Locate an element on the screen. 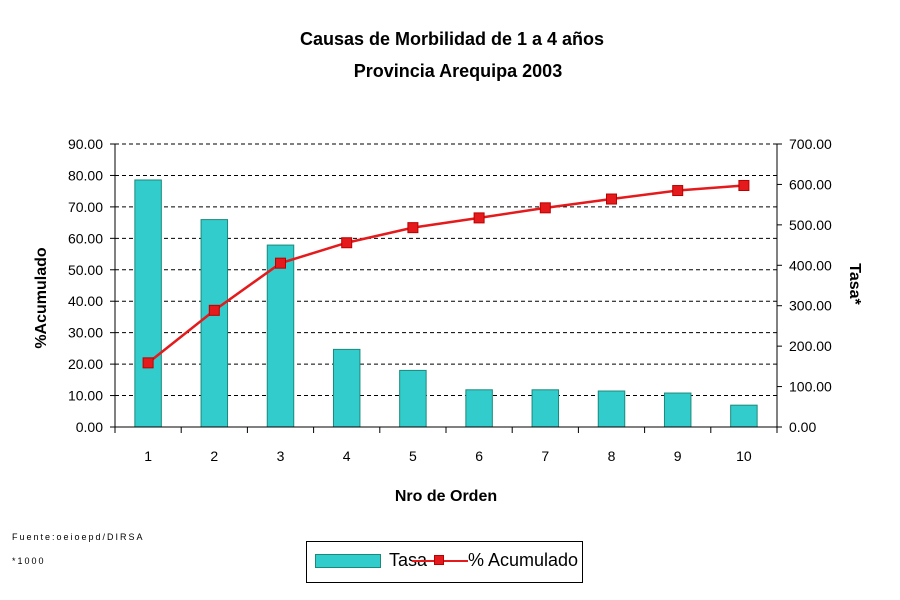 This screenshot has width=900, height=600. chart-title: Causas de Morbilidad de 1 a 4 años is located at coordinates (452, 39).